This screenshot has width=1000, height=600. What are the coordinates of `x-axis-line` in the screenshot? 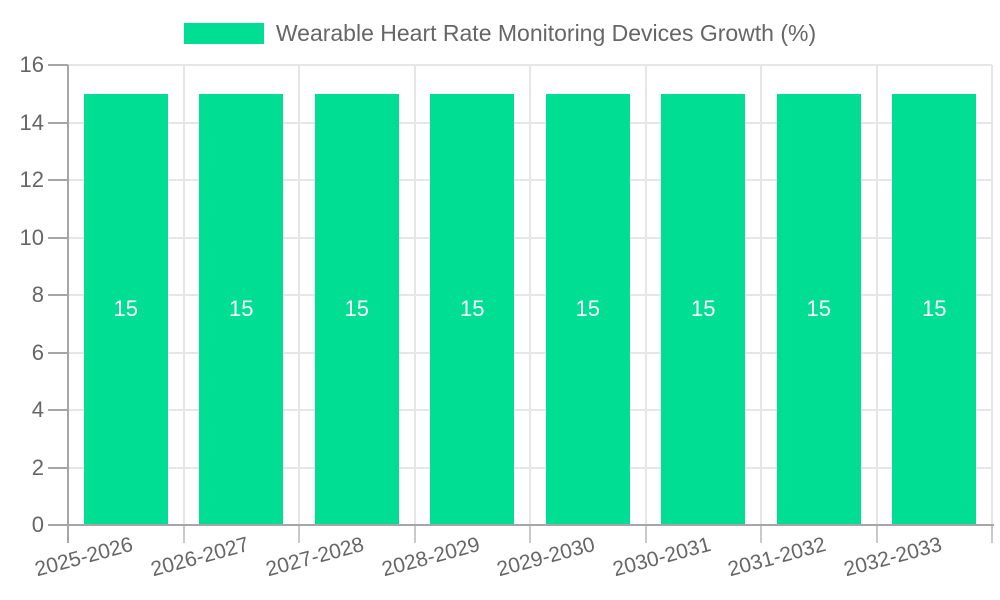 It's located at (521, 525).